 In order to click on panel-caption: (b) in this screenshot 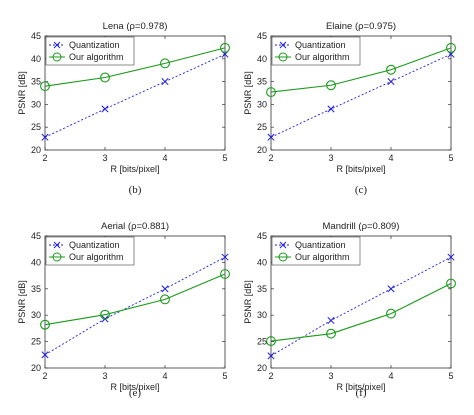, I will do `click(135, 190)`.